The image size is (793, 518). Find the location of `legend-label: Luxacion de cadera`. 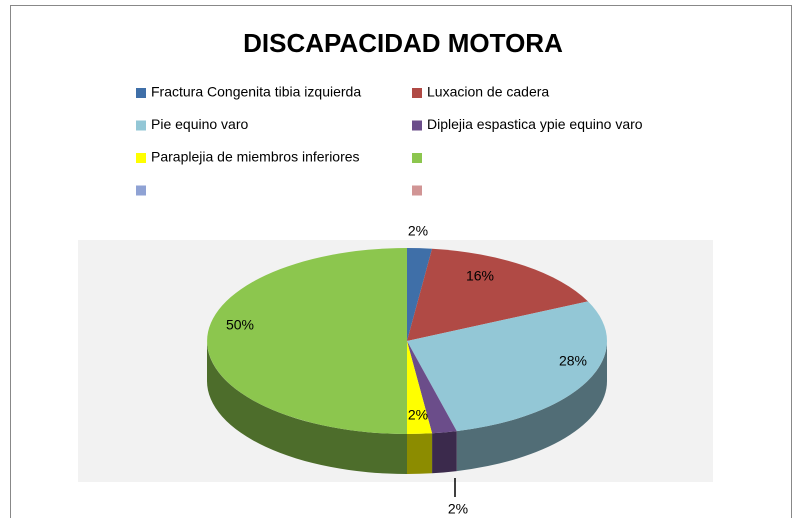

legend-label: Luxacion de cadera is located at coordinates (488, 92).